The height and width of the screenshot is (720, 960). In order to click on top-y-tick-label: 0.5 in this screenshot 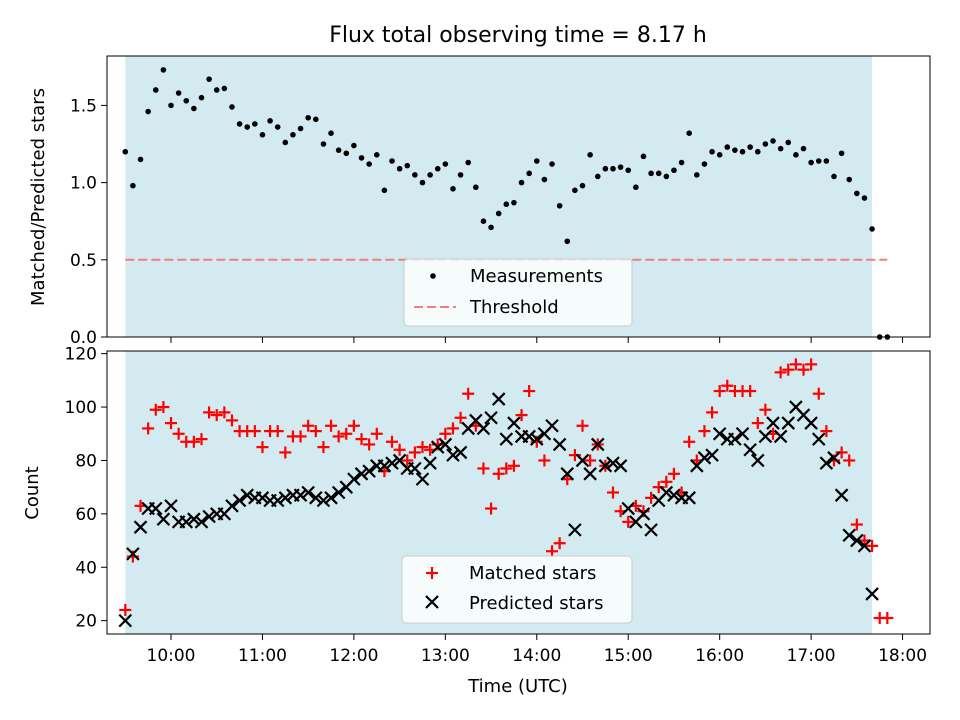, I will do `click(83, 261)`.